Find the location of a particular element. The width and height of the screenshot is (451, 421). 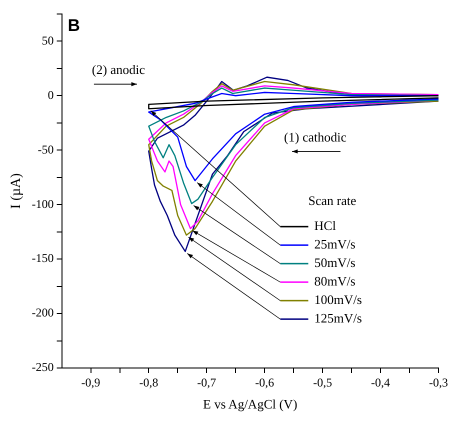

y-axis-title: I (µA) is located at coordinates (16, 190).